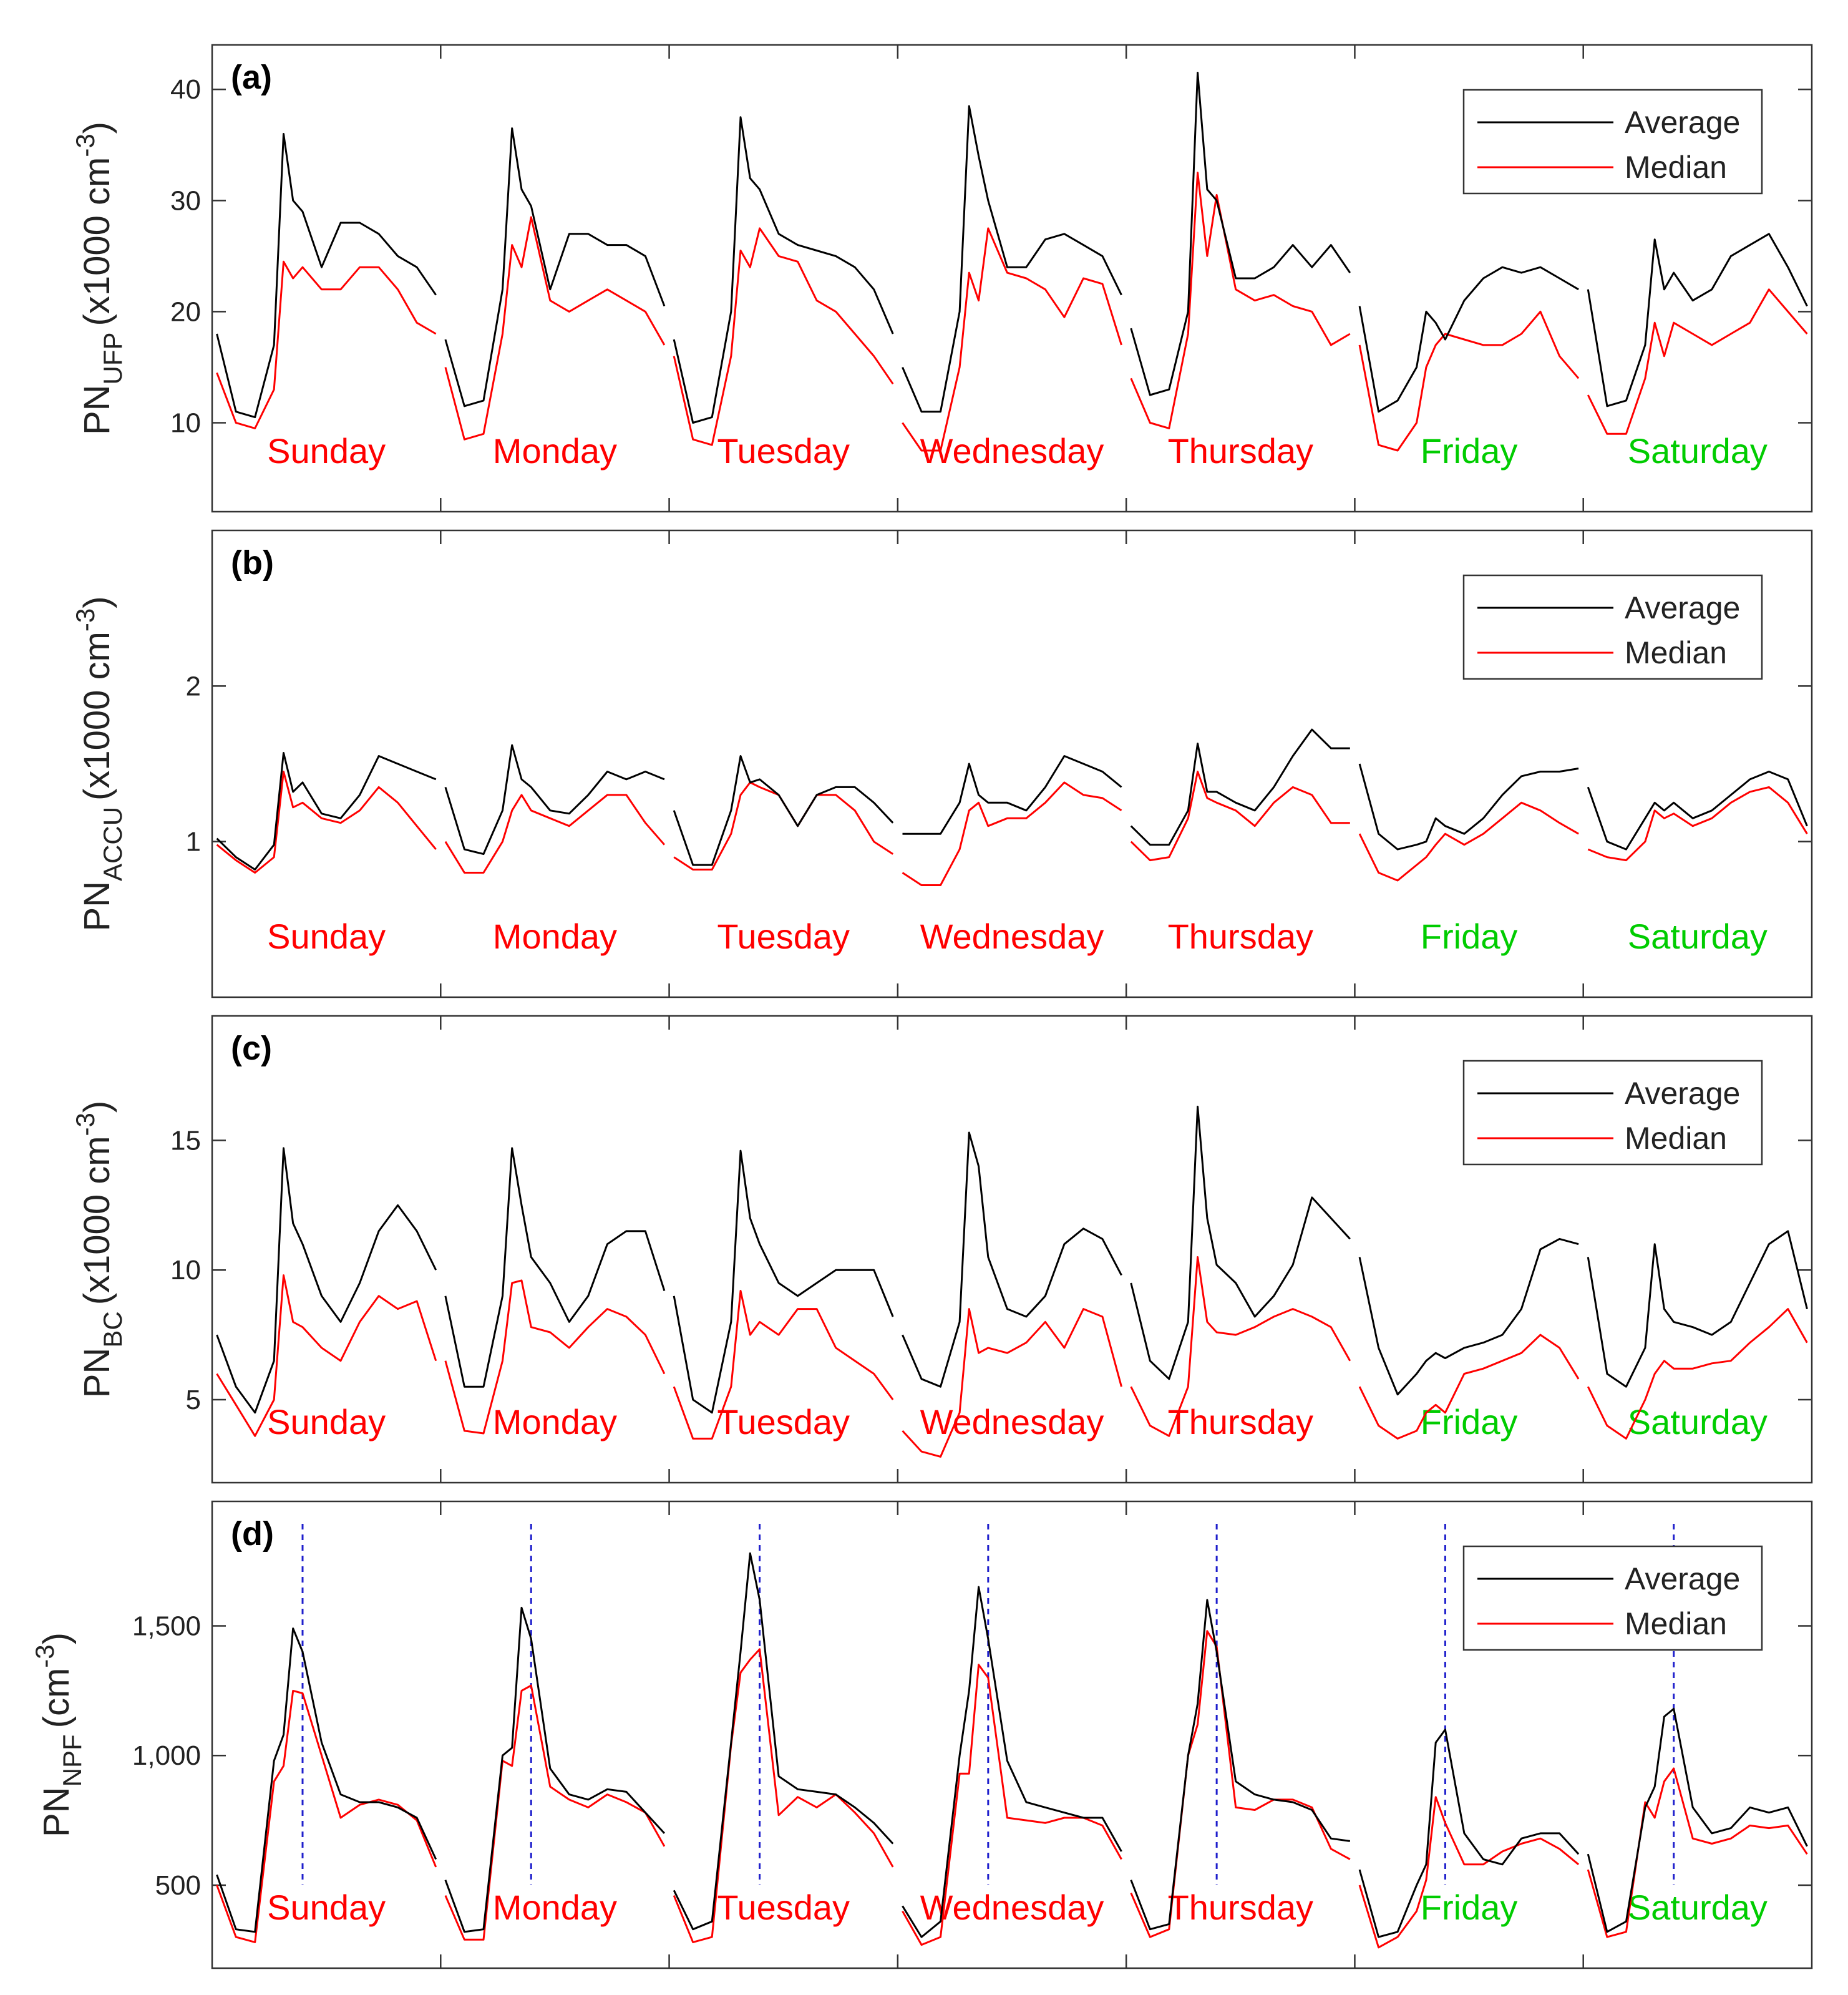  Describe the element at coordinates (178, 1885) in the screenshot. I see `y-tick-label: 500` at that location.